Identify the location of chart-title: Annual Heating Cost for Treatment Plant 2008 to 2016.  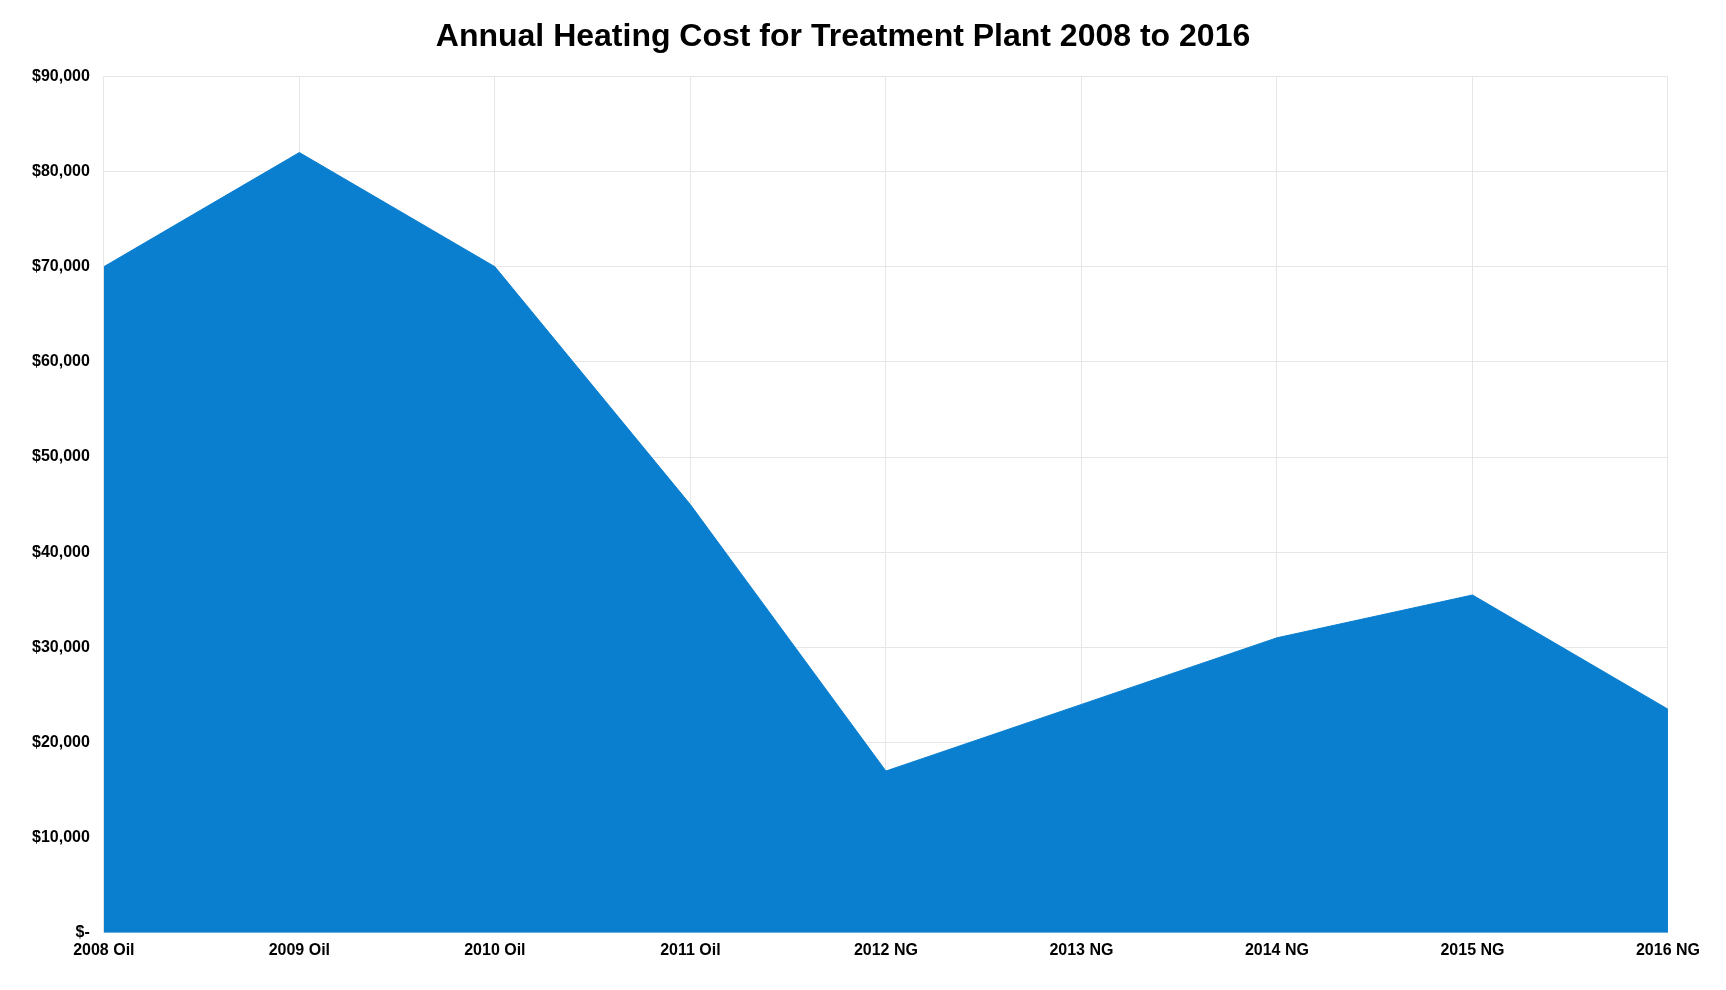
(843, 35).